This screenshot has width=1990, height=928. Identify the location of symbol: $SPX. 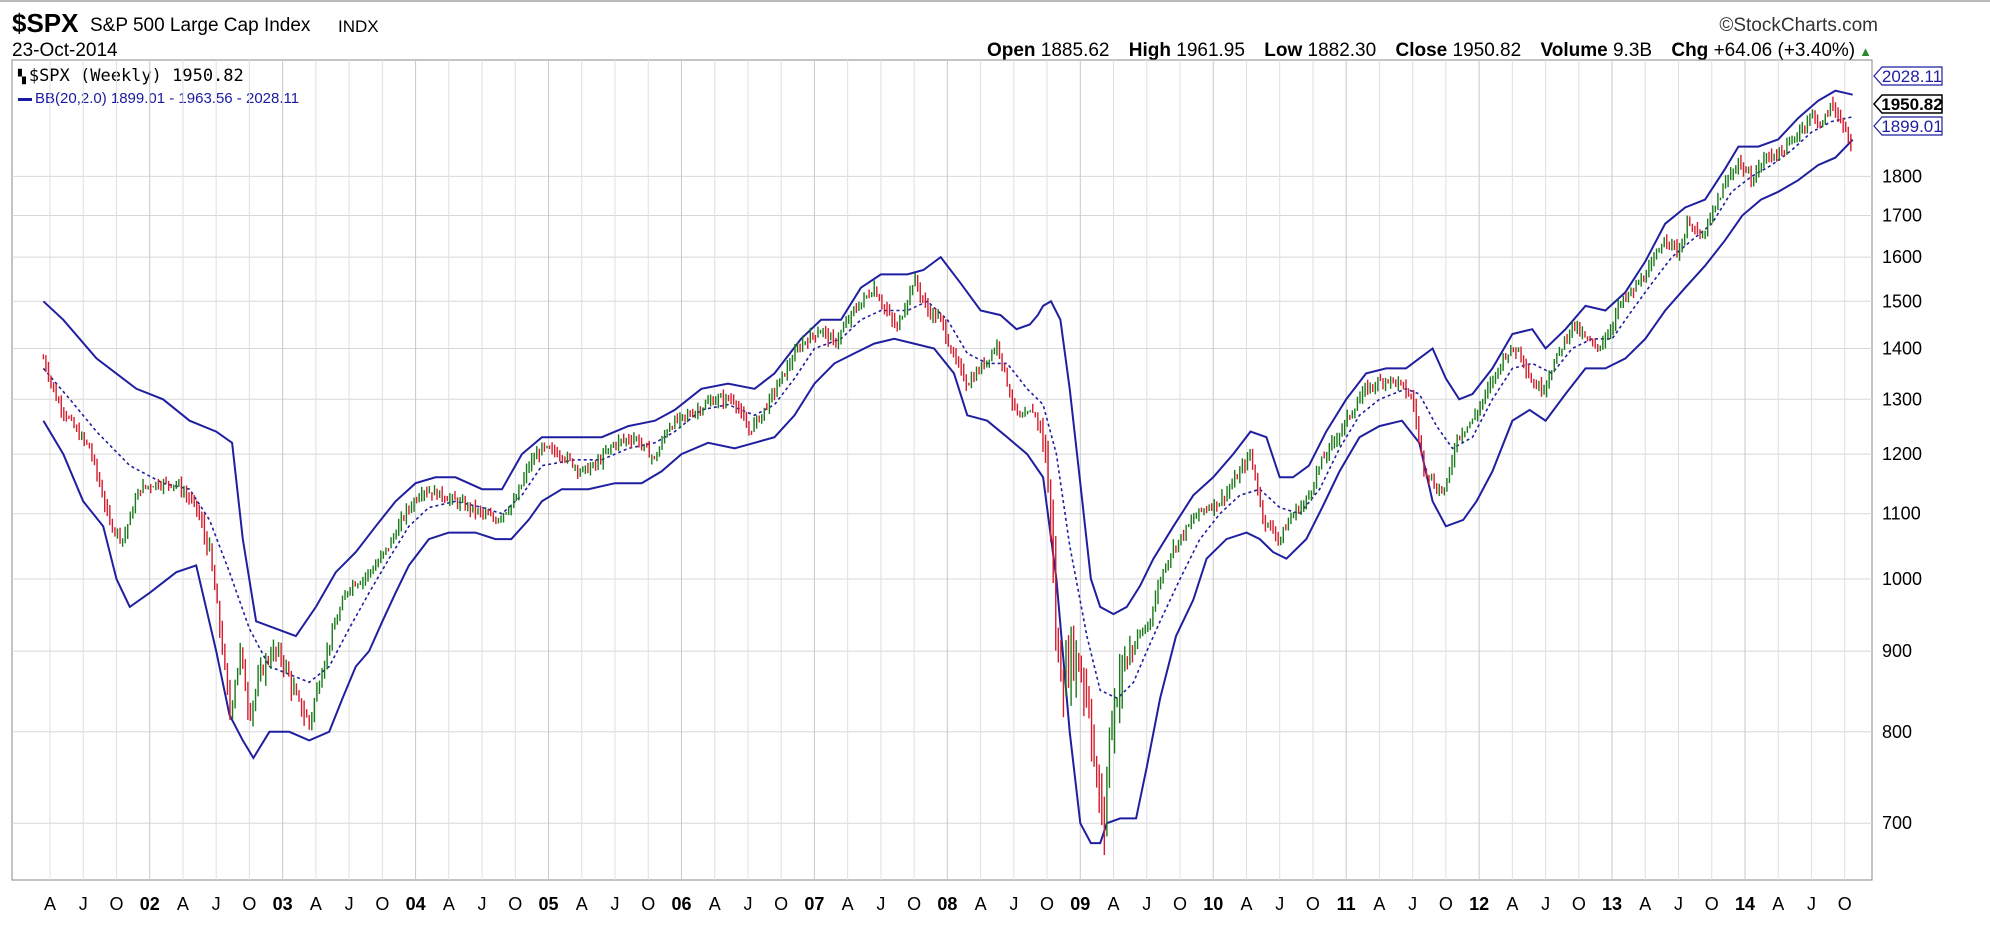
(45, 23).